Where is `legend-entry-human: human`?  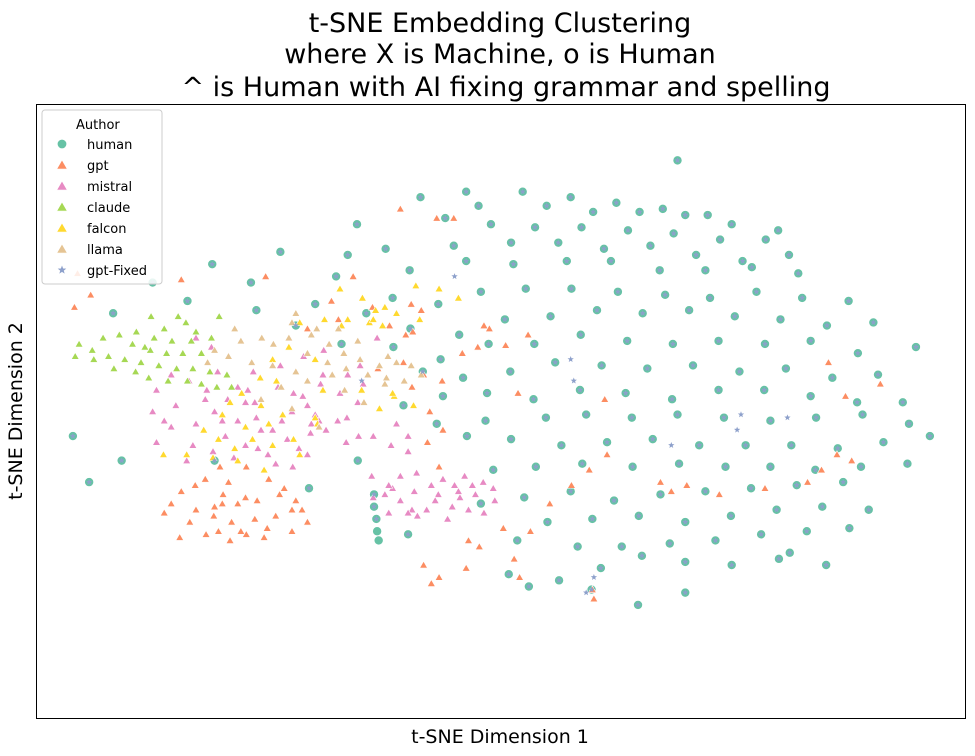 legend-entry-human: human is located at coordinates (94, 145).